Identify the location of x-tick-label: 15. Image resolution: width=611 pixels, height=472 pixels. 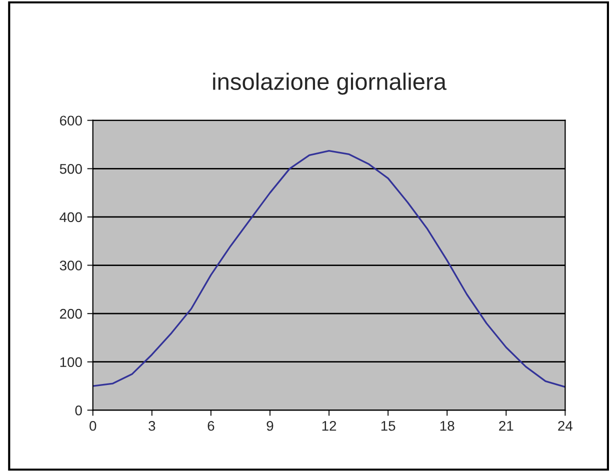
(388, 426).